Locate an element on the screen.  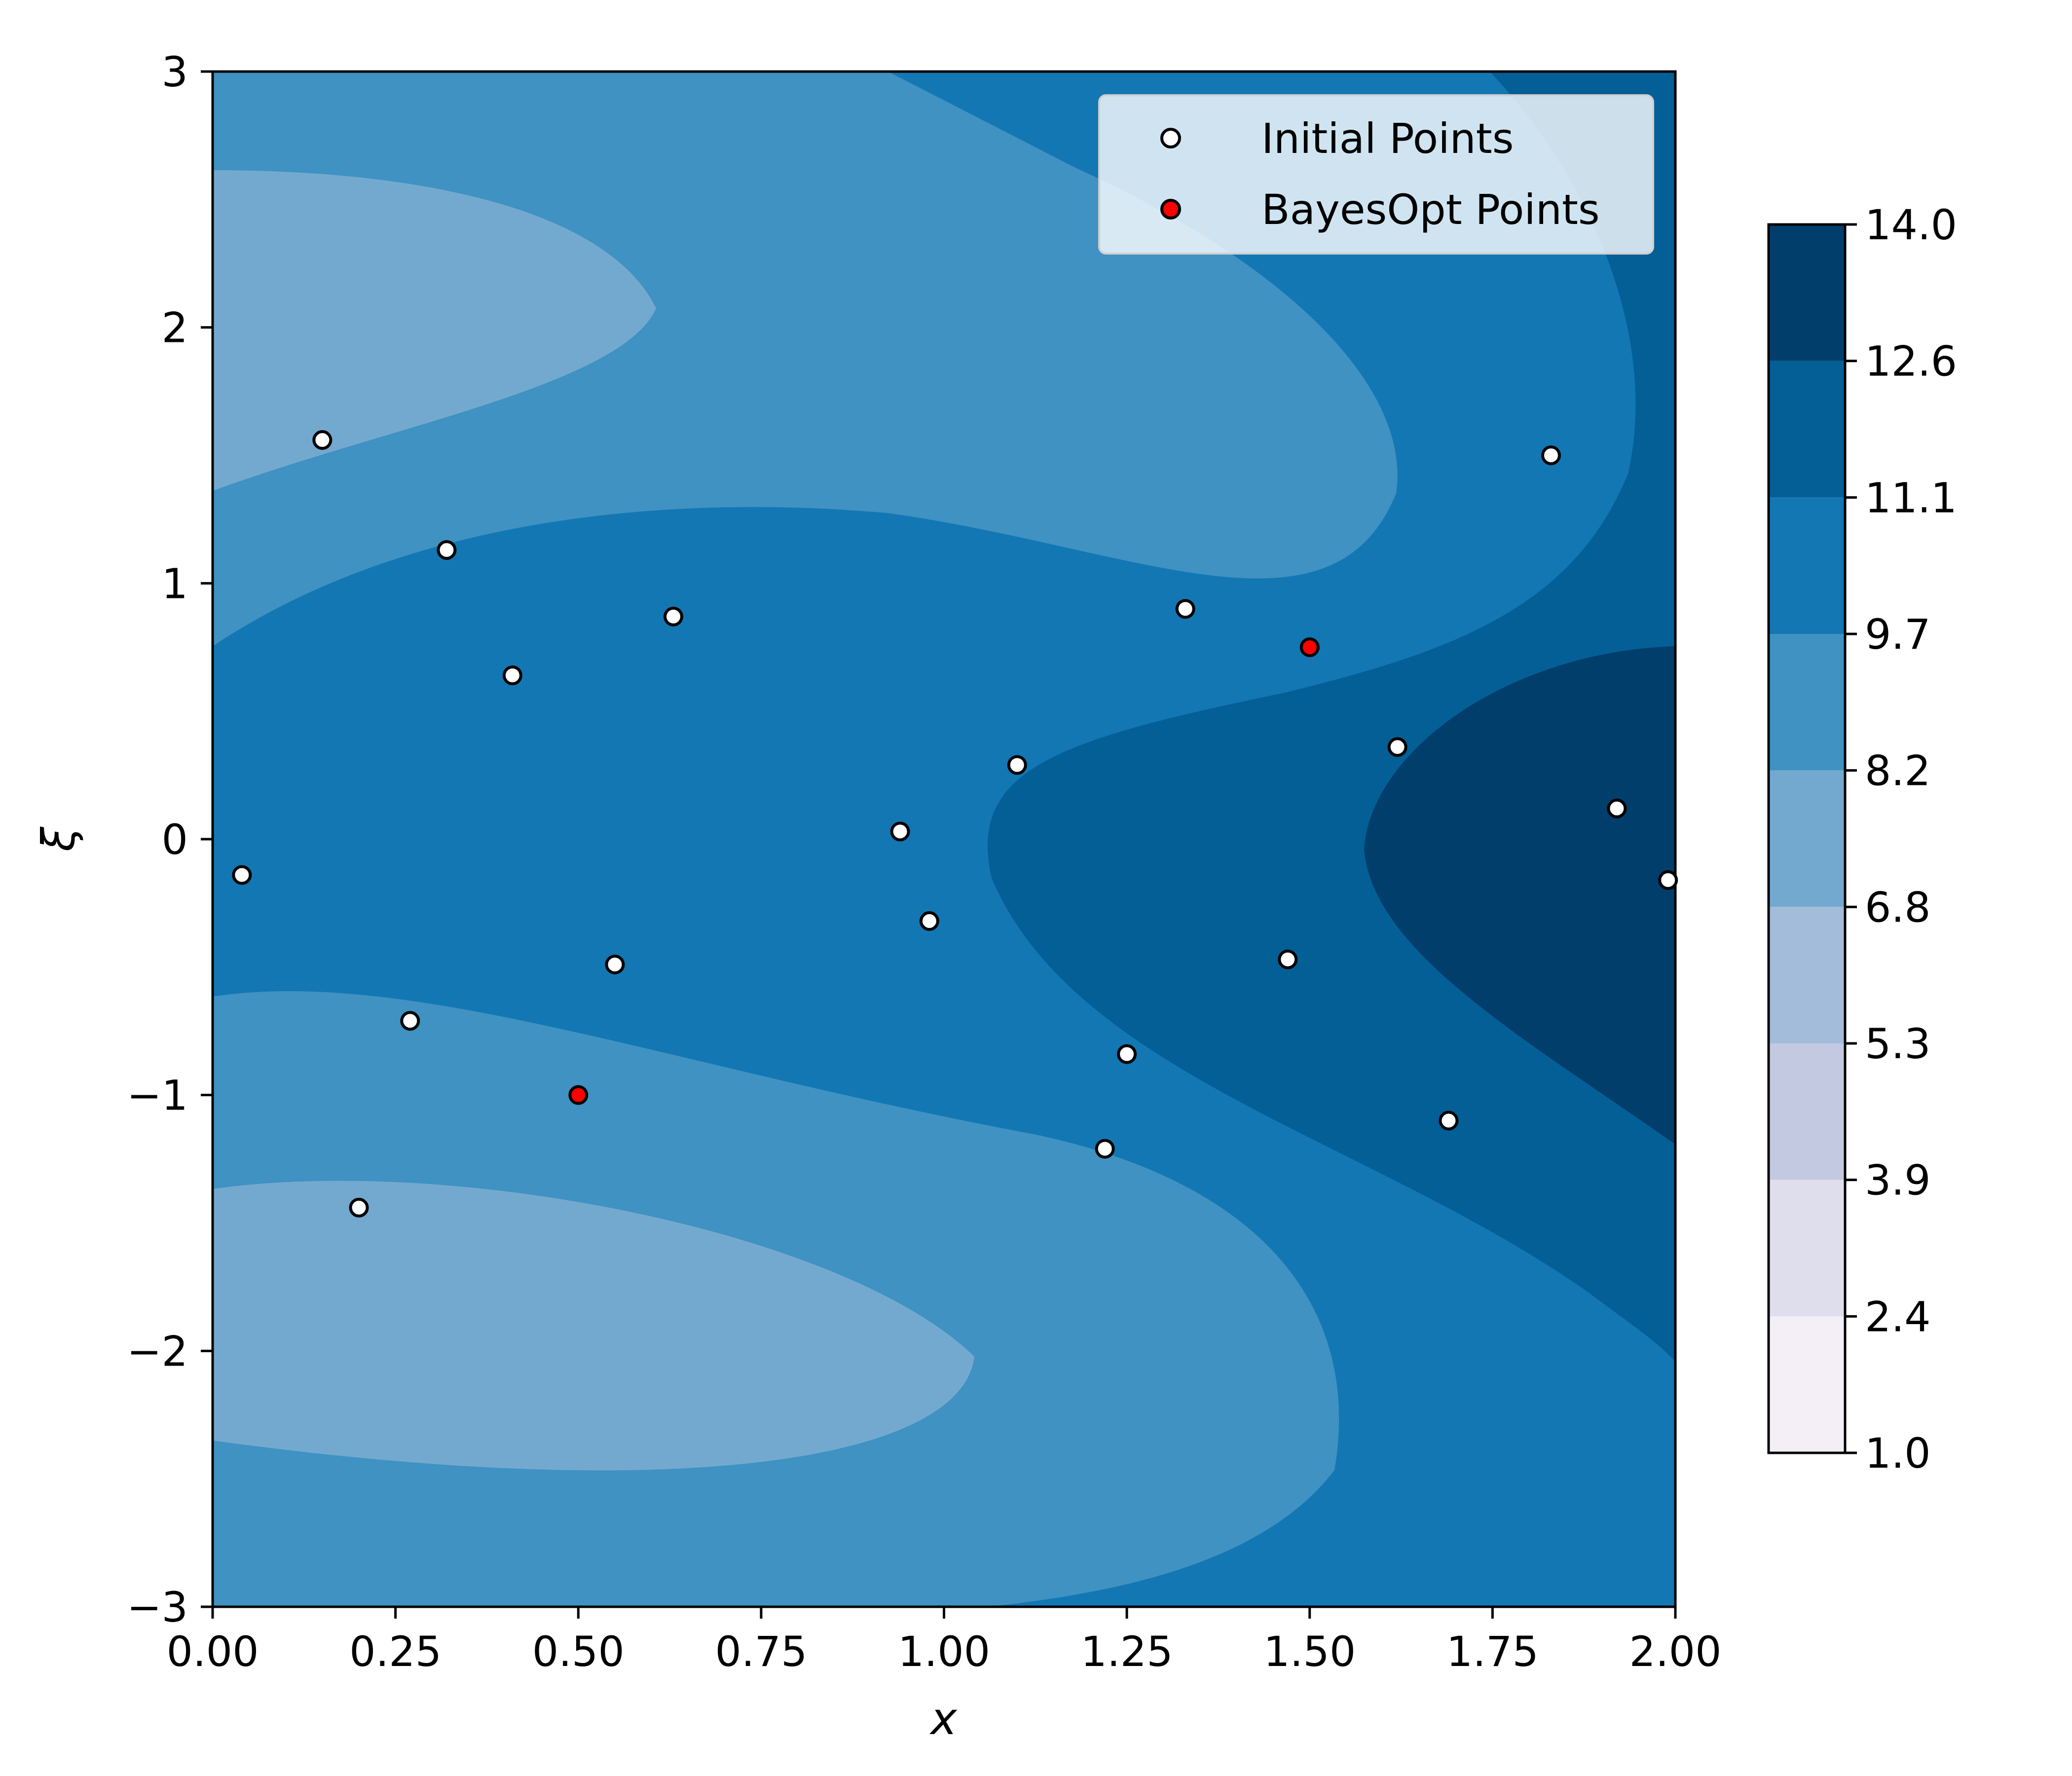
x-tick-label: 0.50 is located at coordinates (578, 1652).